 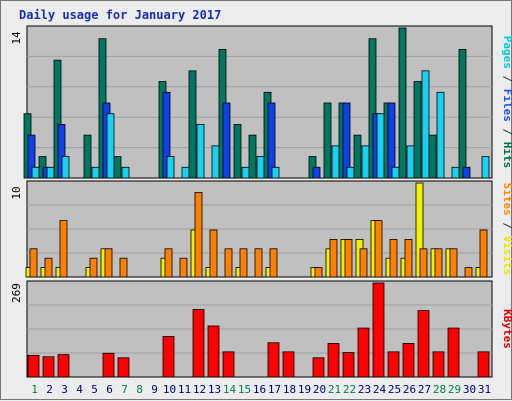 I want to click on x-tick-label-day-10: 10, so click(x=169, y=389).